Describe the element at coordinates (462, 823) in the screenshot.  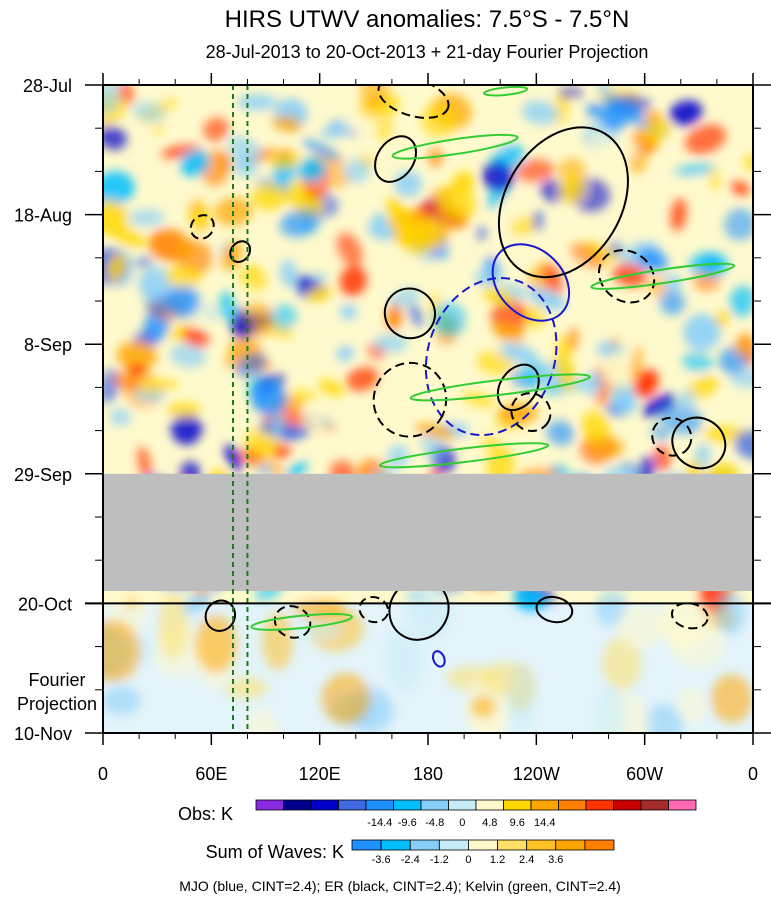
I see `obs-colorbar-tick-label: 0` at that location.